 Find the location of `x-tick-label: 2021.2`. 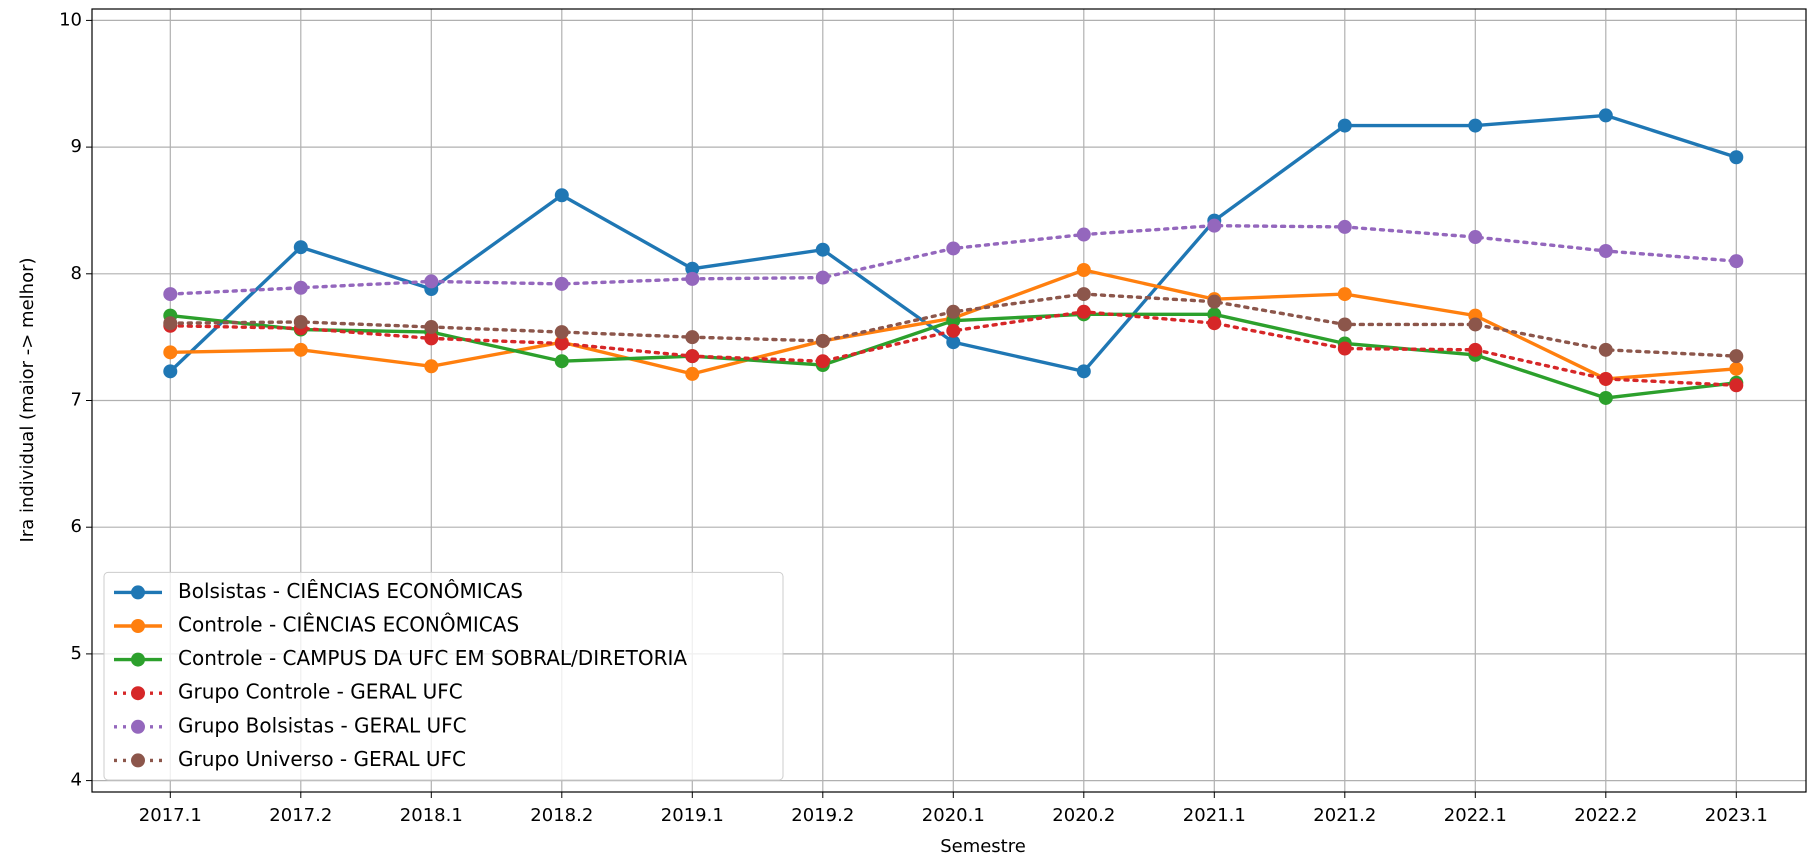

x-tick-label: 2021.2 is located at coordinates (1344, 815).